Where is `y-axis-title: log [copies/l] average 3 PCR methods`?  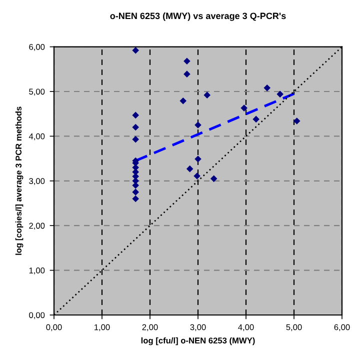
y-axis-title: log [copies/l] average 3 PCR methods is located at coordinates (19, 180).